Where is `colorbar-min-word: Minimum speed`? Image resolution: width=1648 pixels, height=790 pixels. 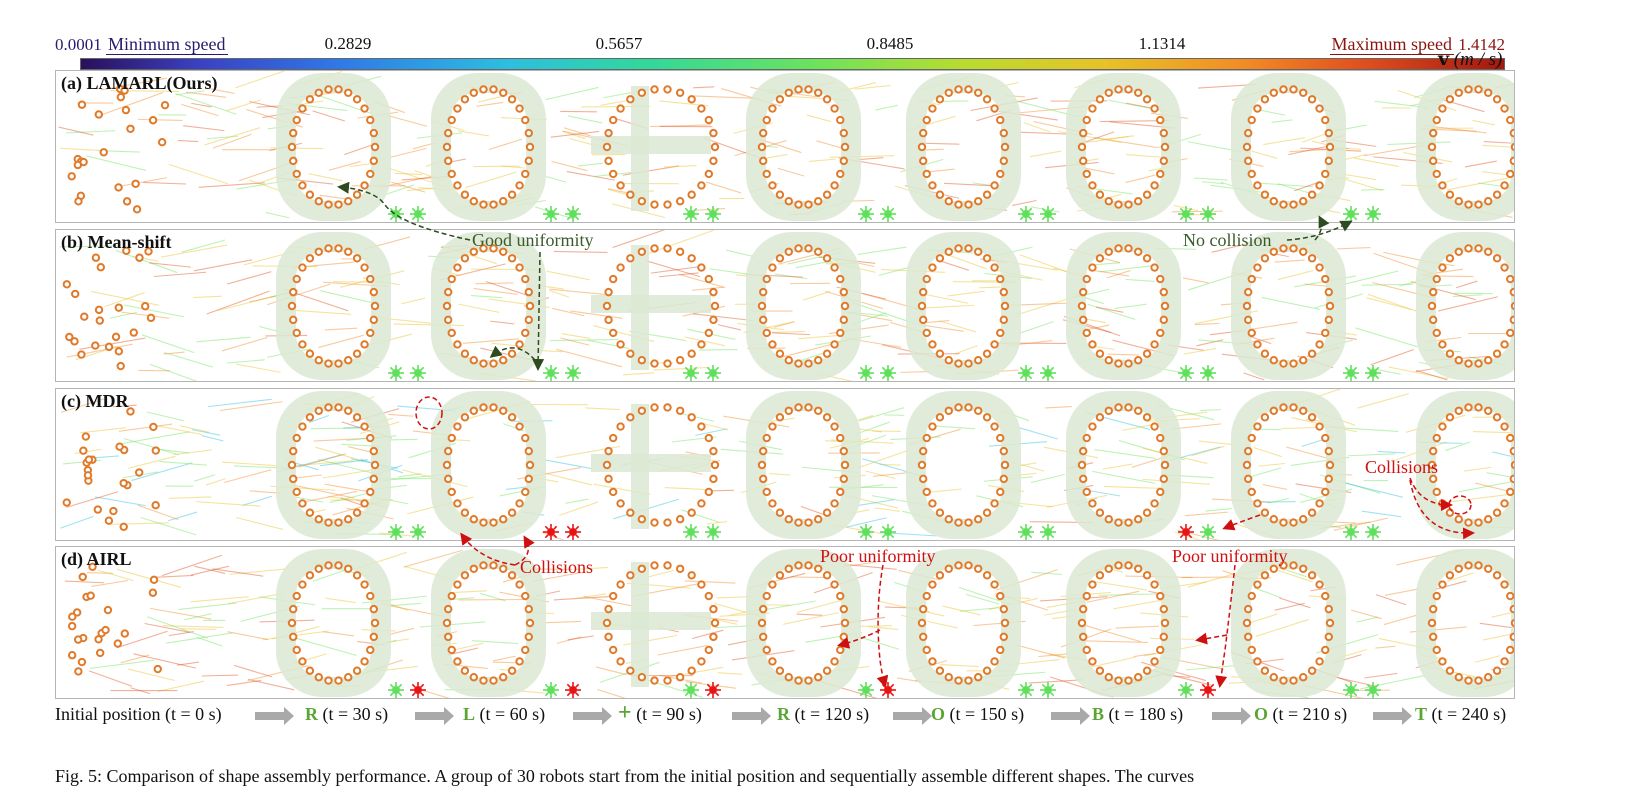 colorbar-min-word: Minimum speed is located at coordinates (167, 44).